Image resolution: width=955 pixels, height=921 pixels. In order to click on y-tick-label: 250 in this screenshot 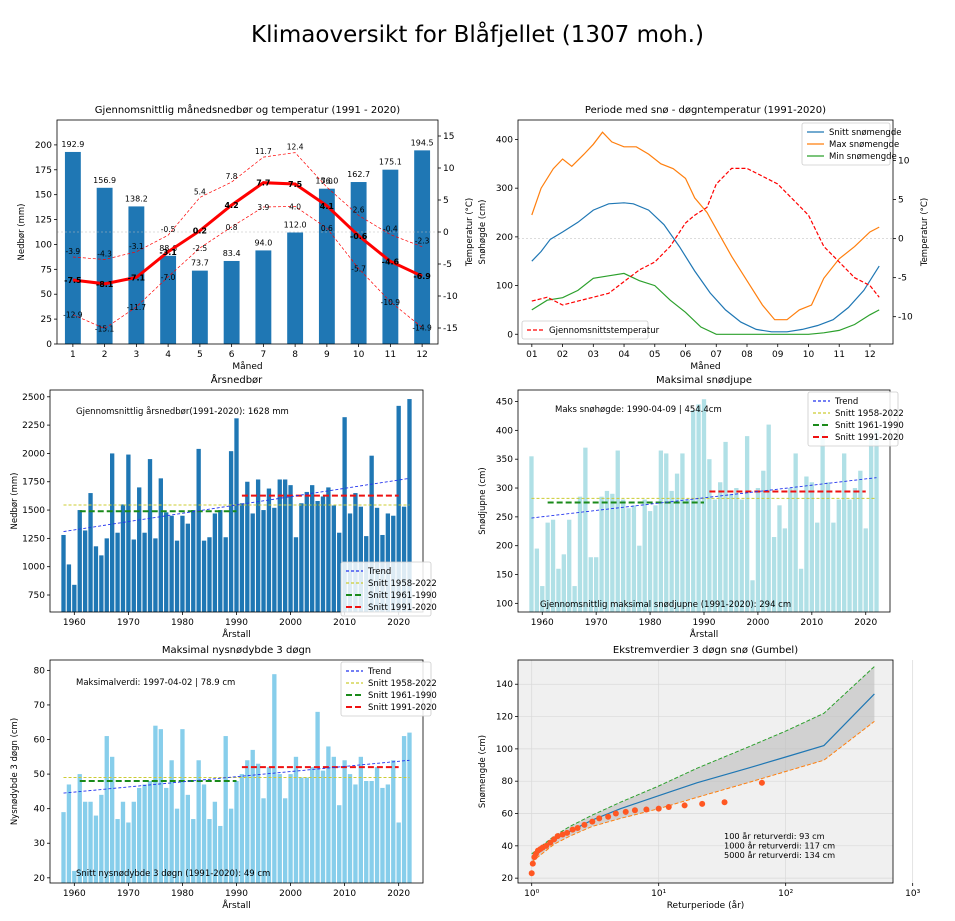, I will do `click(504, 518)`.